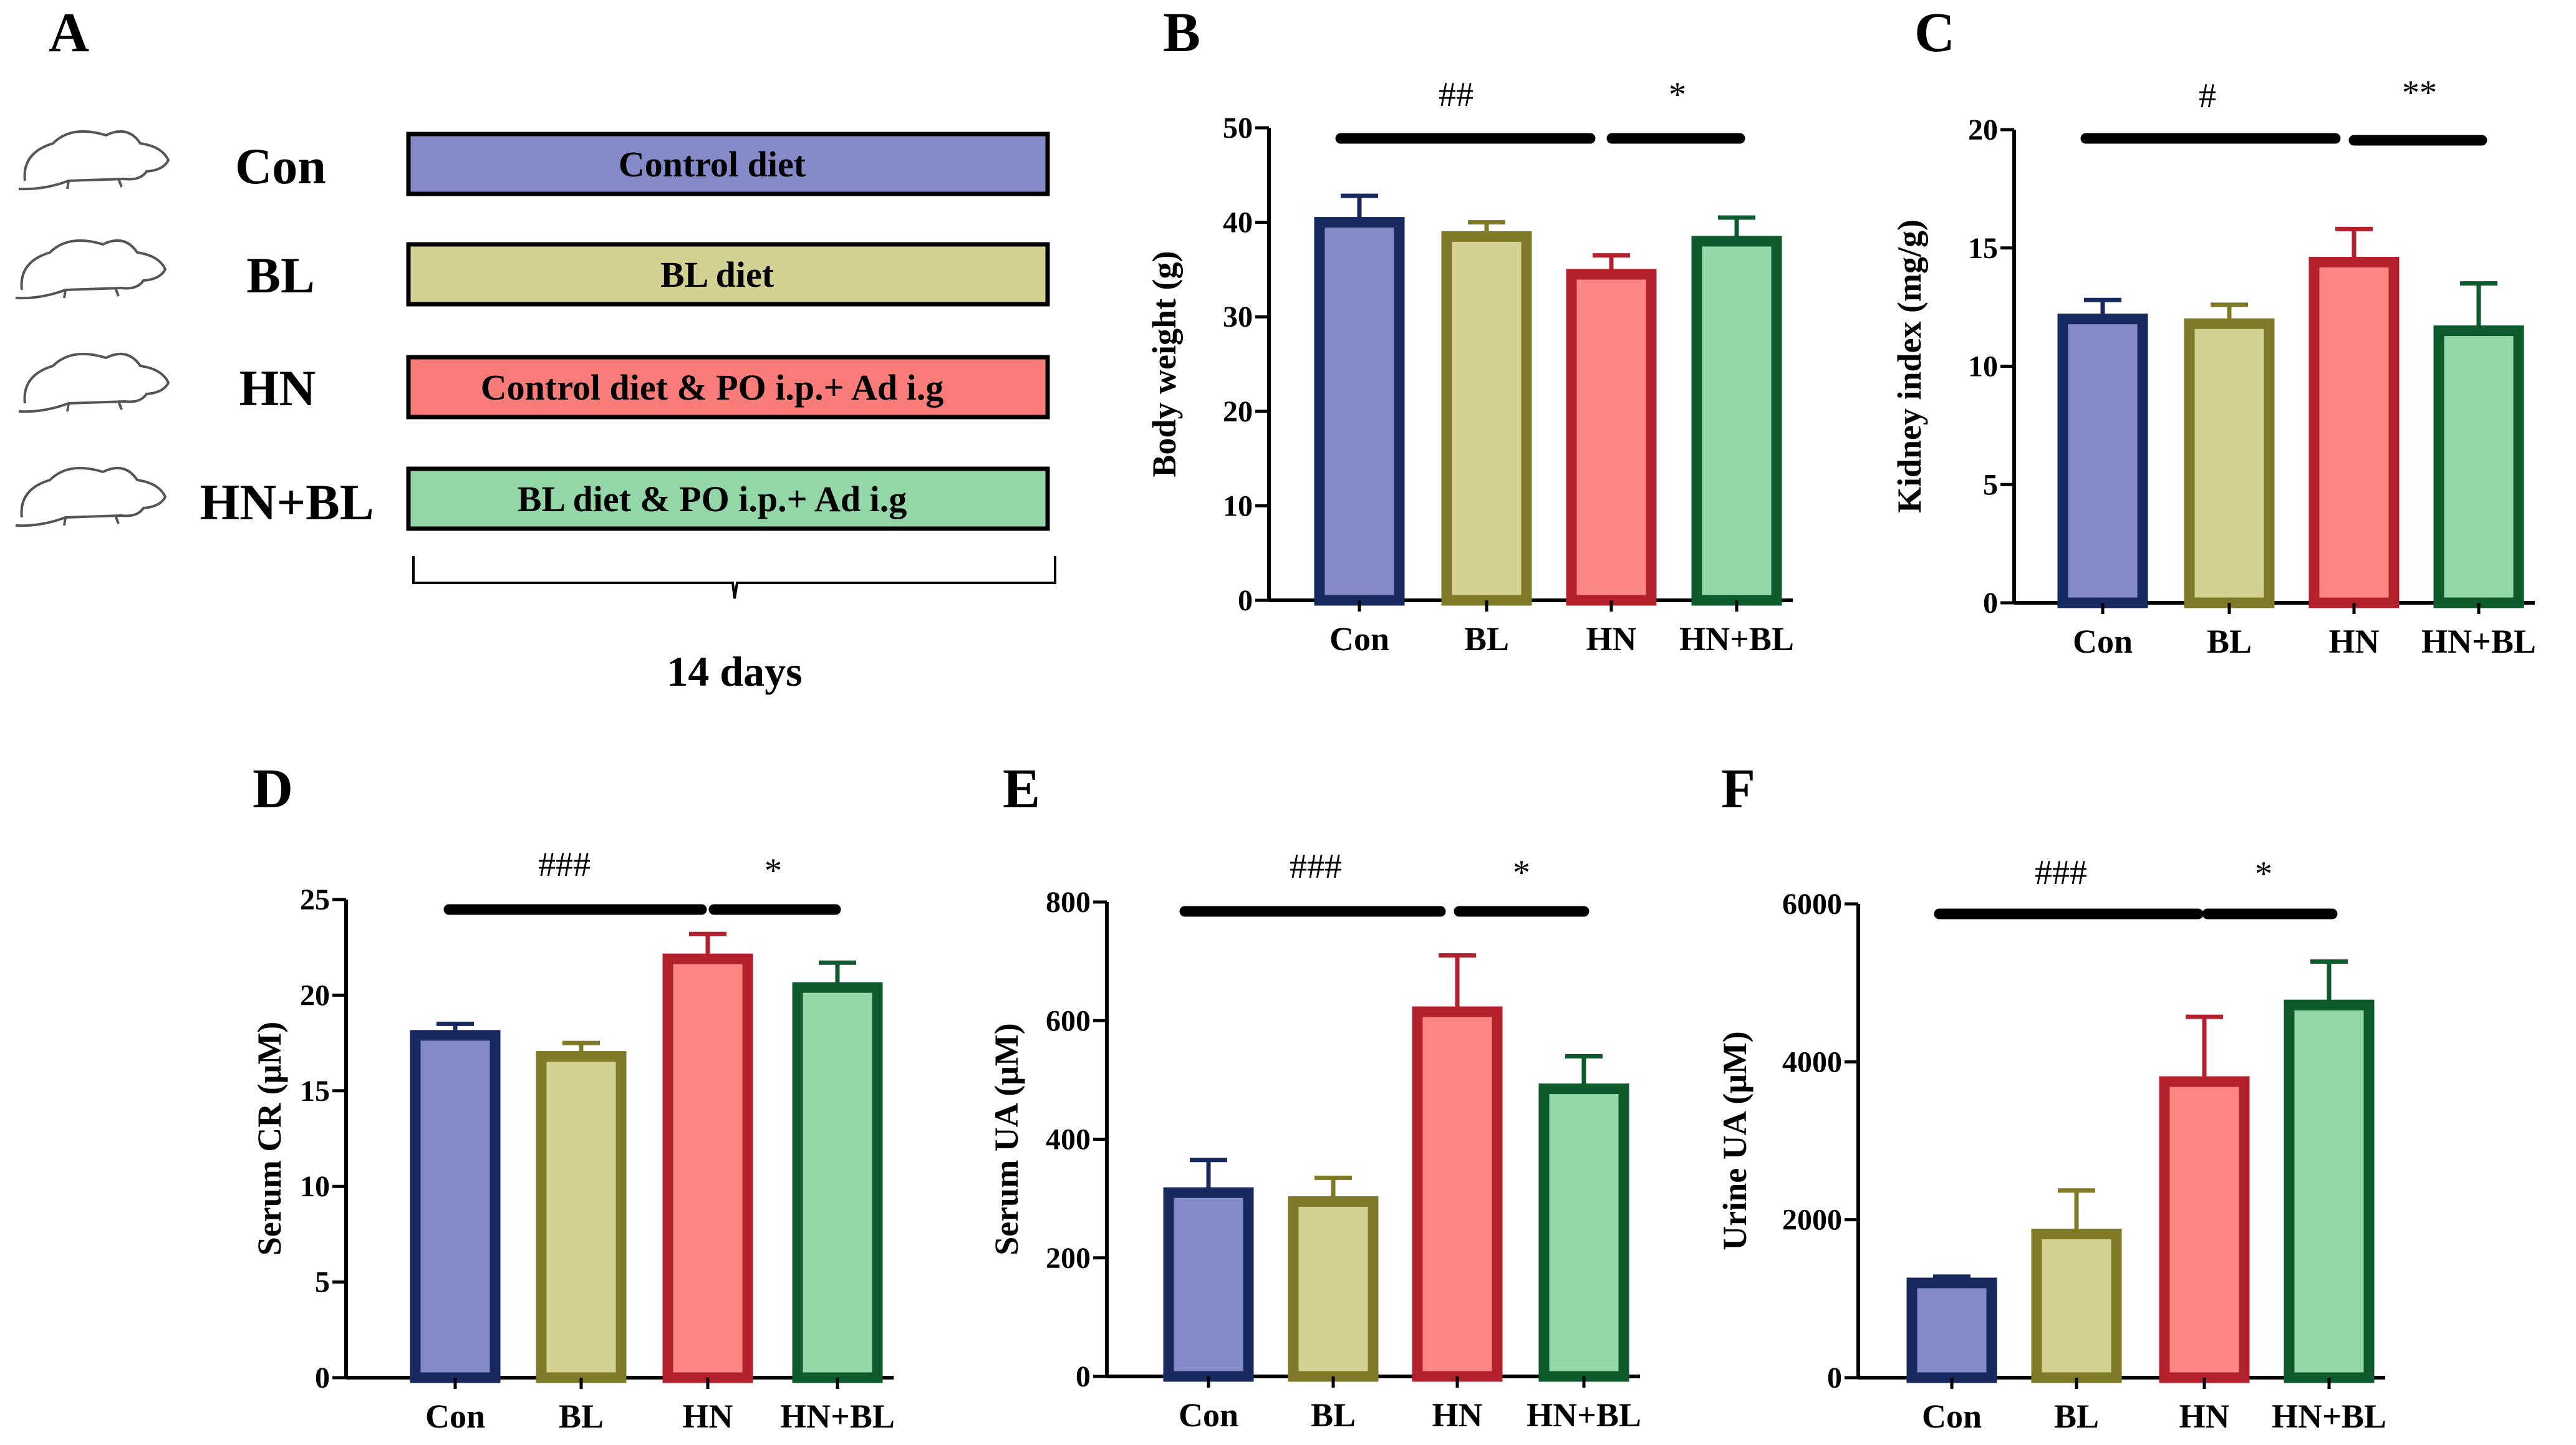 The image size is (2576, 1445). What do you see at coordinates (1238, 128) in the screenshot?
I see `y-tick-label: 50` at bounding box center [1238, 128].